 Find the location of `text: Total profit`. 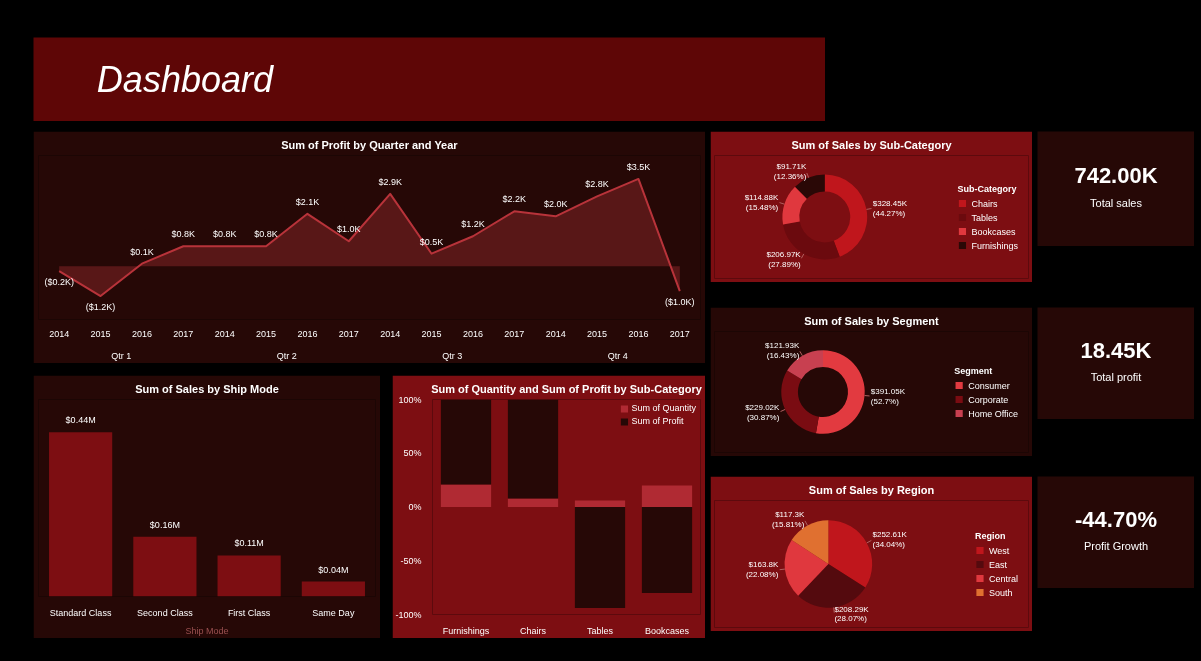

text: Total profit is located at coordinates (1116, 376).